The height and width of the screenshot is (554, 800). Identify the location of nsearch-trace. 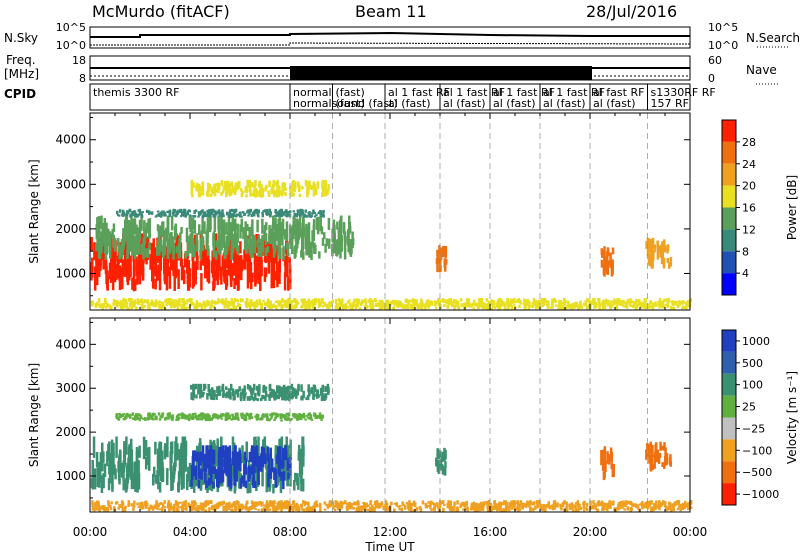
(390, 44).